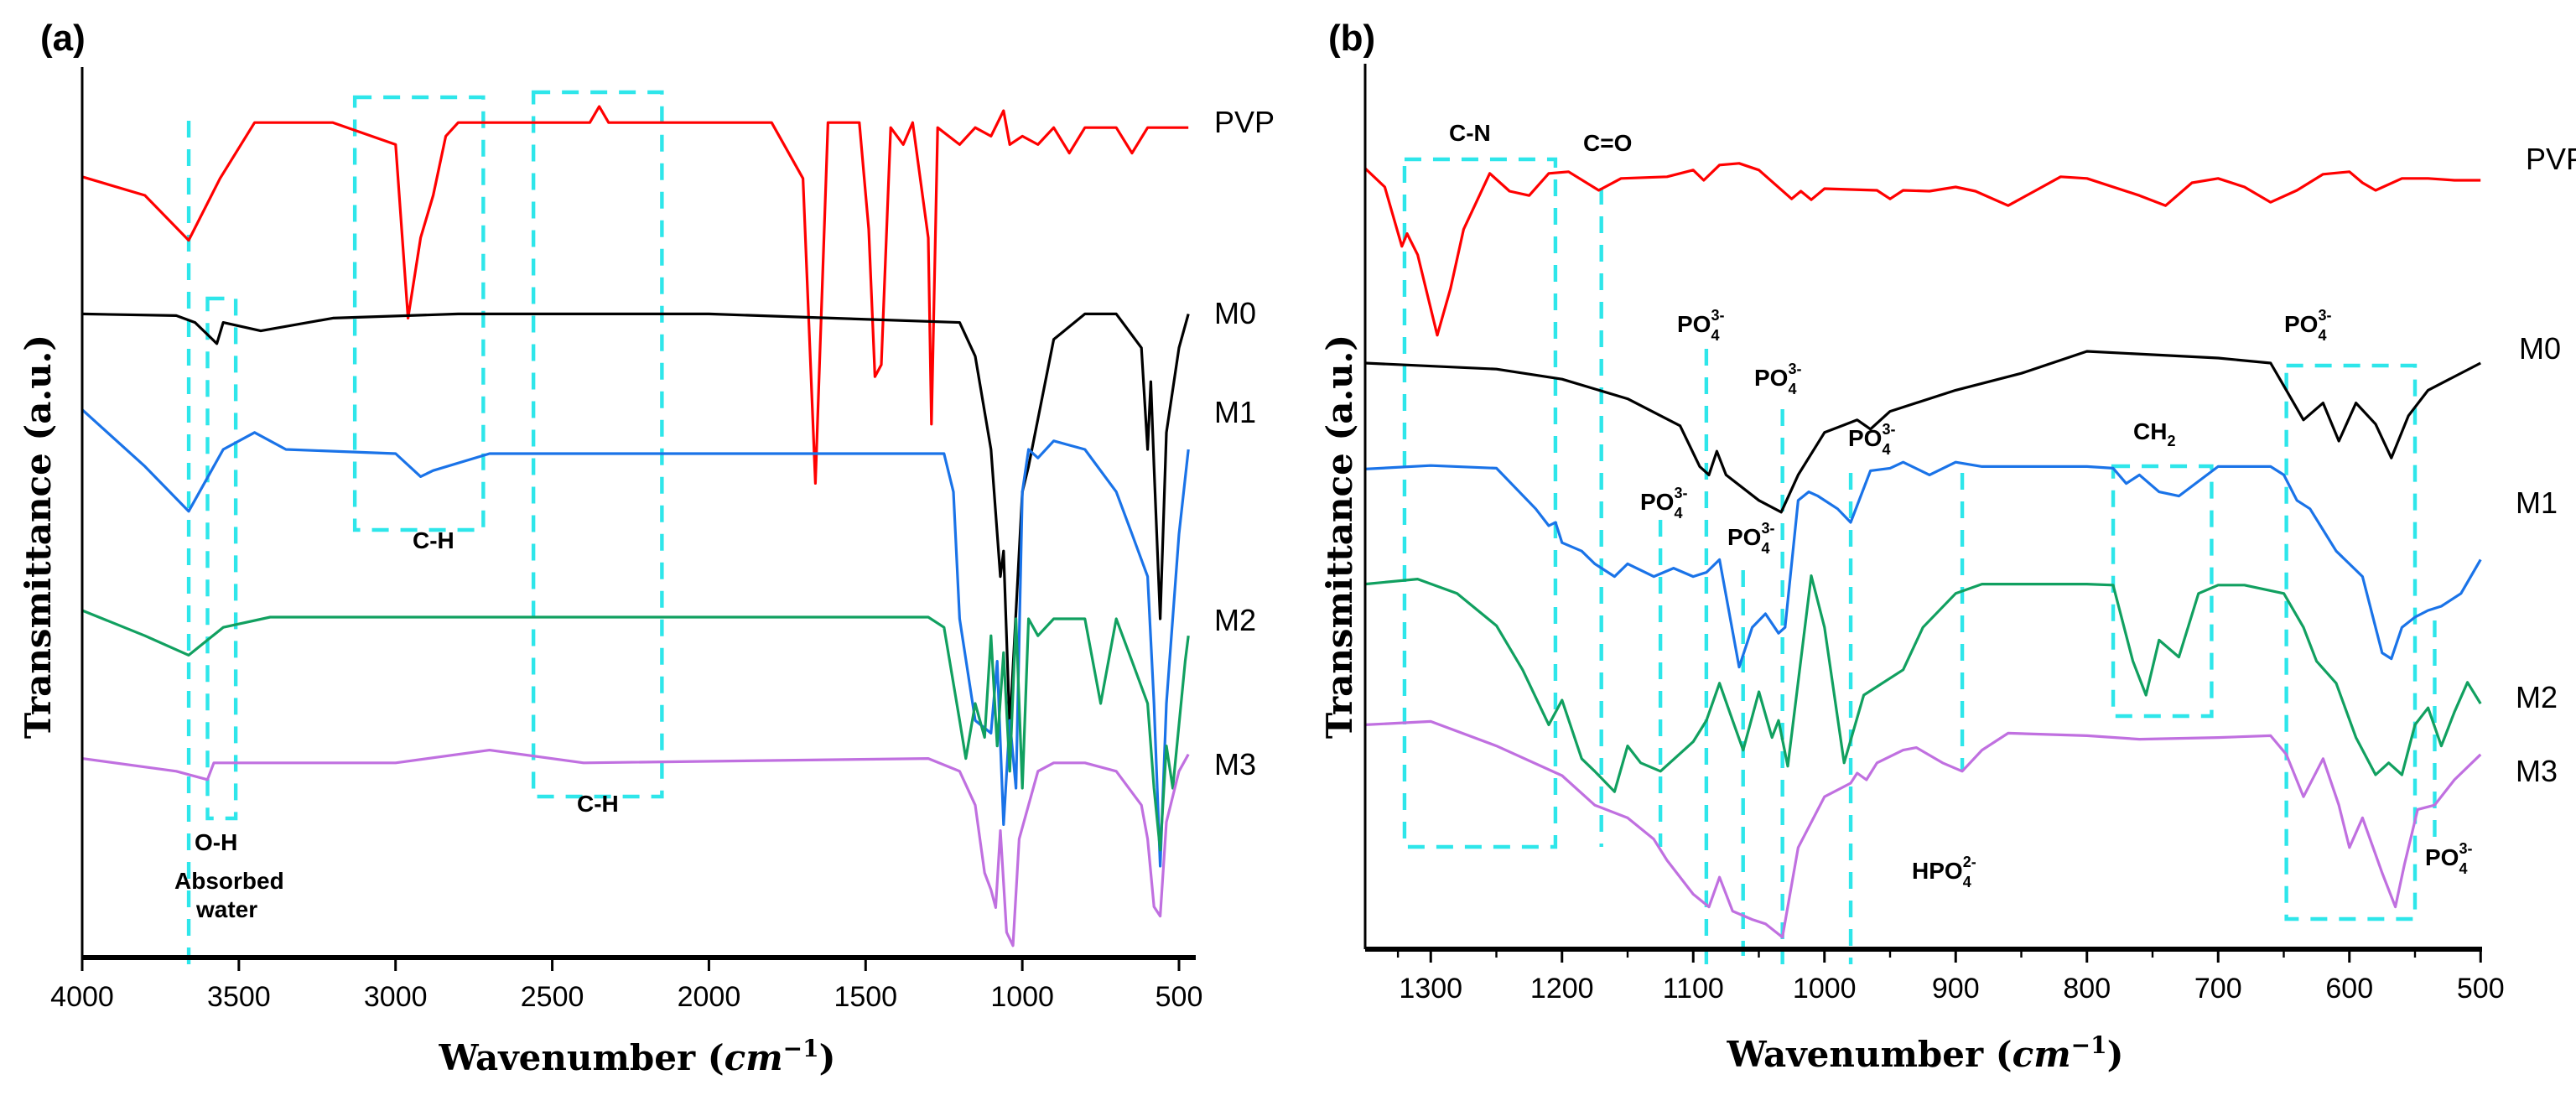 The height and width of the screenshot is (1111, 2576). Describe the element at coordinates (216, 842) in the screenshot. I see `annotation-oh: O-H` at that location.